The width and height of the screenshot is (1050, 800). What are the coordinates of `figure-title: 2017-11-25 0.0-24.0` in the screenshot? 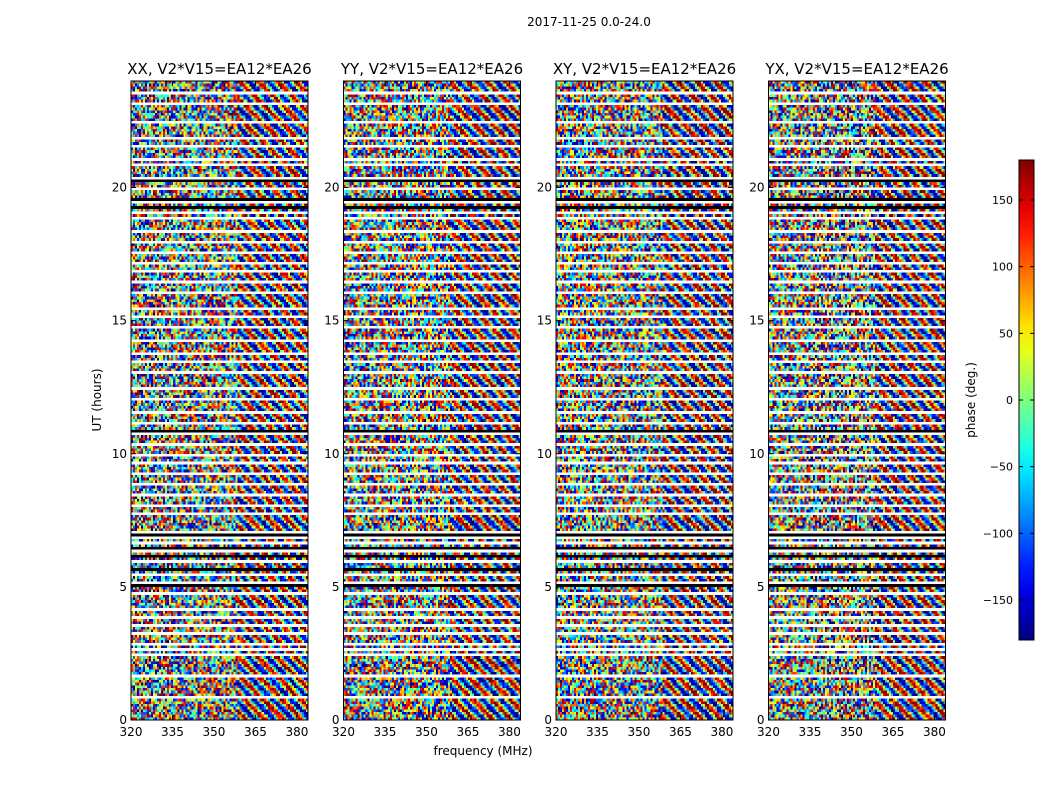 It's located at (589, 22).